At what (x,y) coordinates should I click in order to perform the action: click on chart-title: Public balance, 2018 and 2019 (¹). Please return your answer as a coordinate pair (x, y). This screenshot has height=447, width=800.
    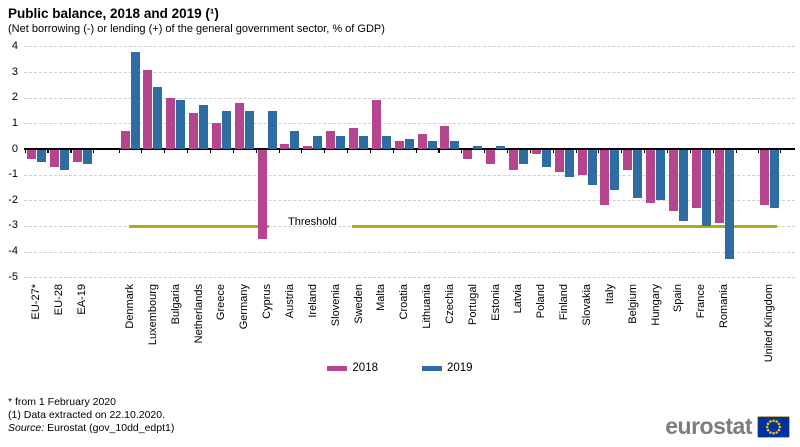
    Looking at the image, I should click on (113, 13).